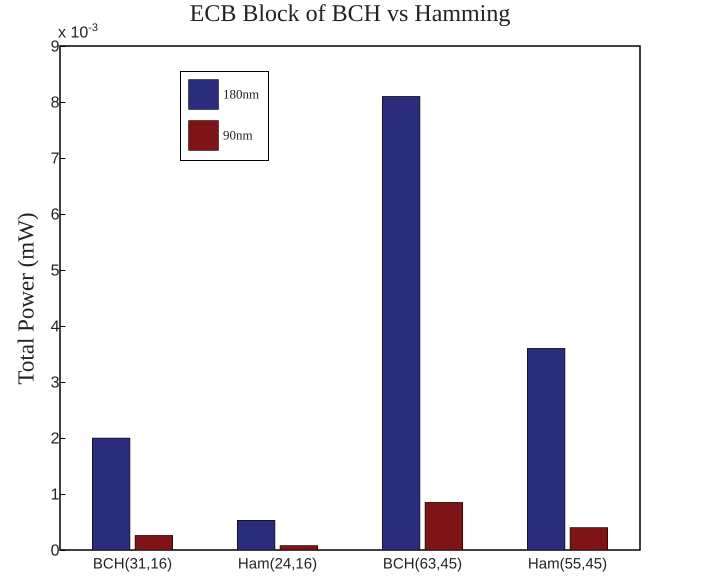 The image size is (711, 579). Describe the element at coordinates (422, 564) in the screenshot. I see `x-tick-label: BCH(63,45)` at that location.